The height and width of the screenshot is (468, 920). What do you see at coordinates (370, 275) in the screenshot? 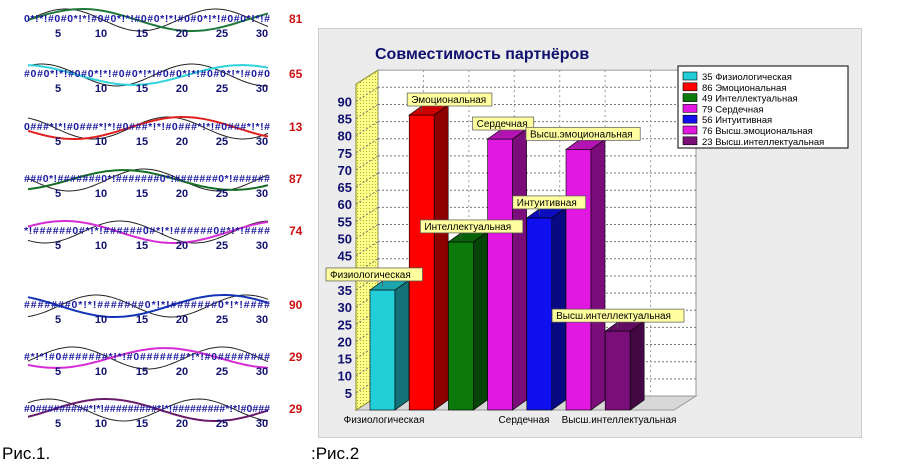
I see `bar-label: Физиологическая` at bounding box center [370, 275].